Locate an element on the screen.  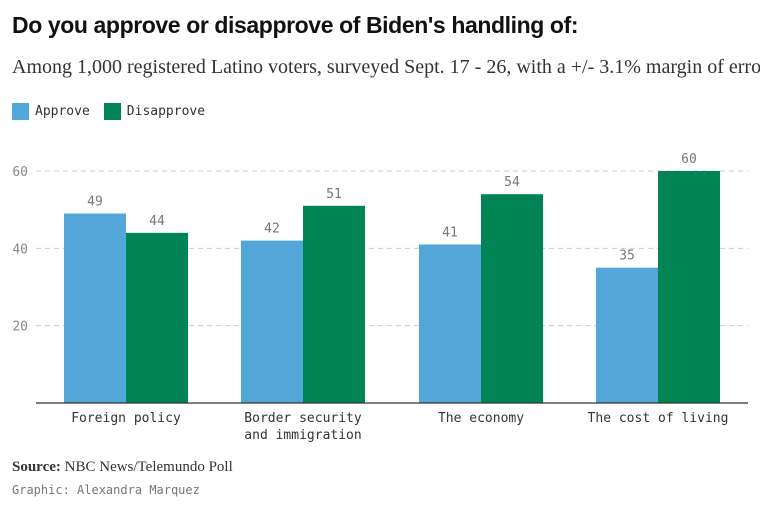
value-label-approve-0: 49 is located at coordinates (95, 202).